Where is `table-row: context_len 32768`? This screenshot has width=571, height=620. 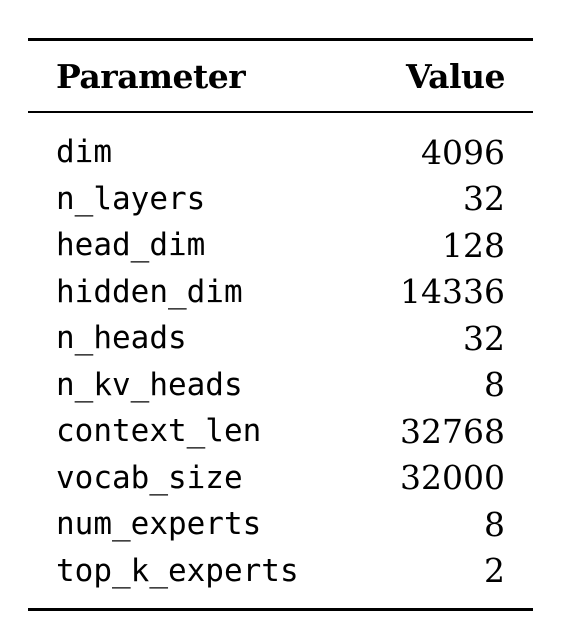 table-row: context_len 32768 is located at coordinates (280, 431).